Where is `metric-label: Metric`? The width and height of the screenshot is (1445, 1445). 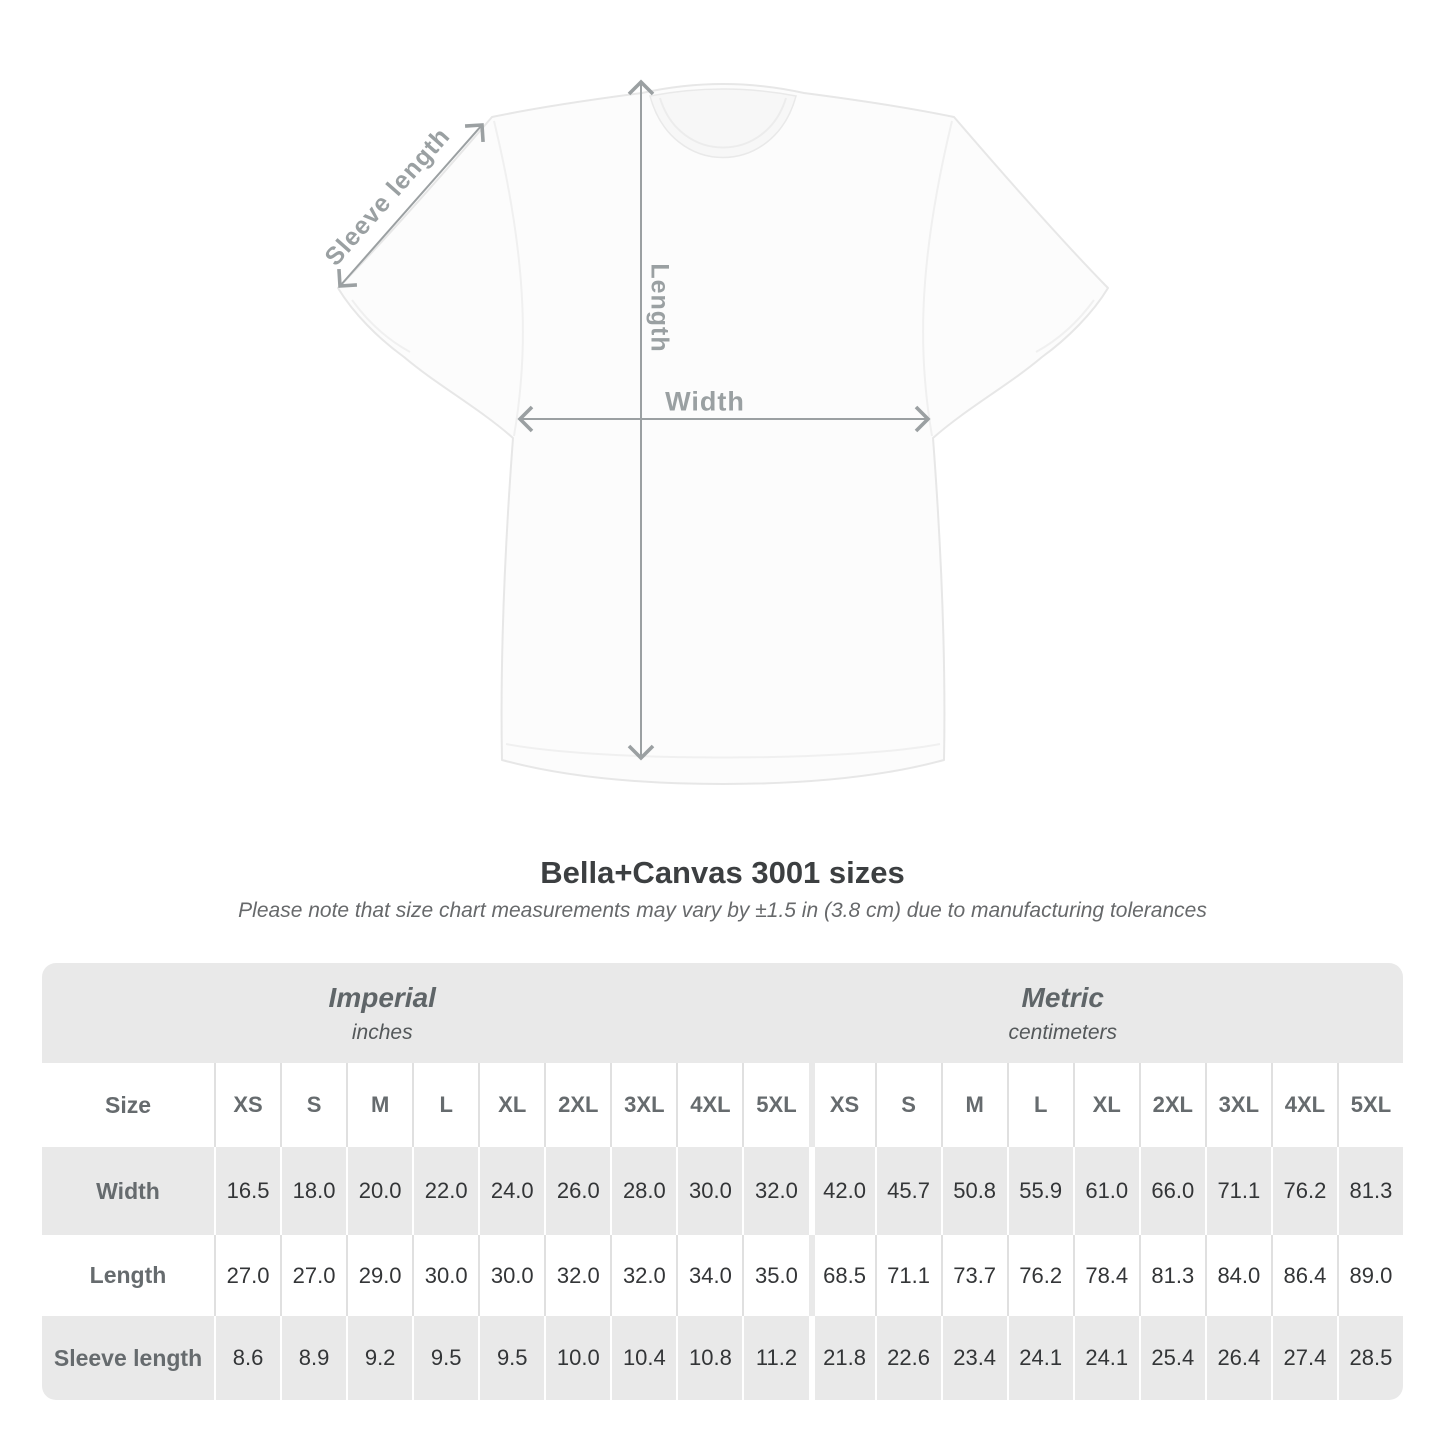
metric-label: Metric is located at coordinates (1062, 997).